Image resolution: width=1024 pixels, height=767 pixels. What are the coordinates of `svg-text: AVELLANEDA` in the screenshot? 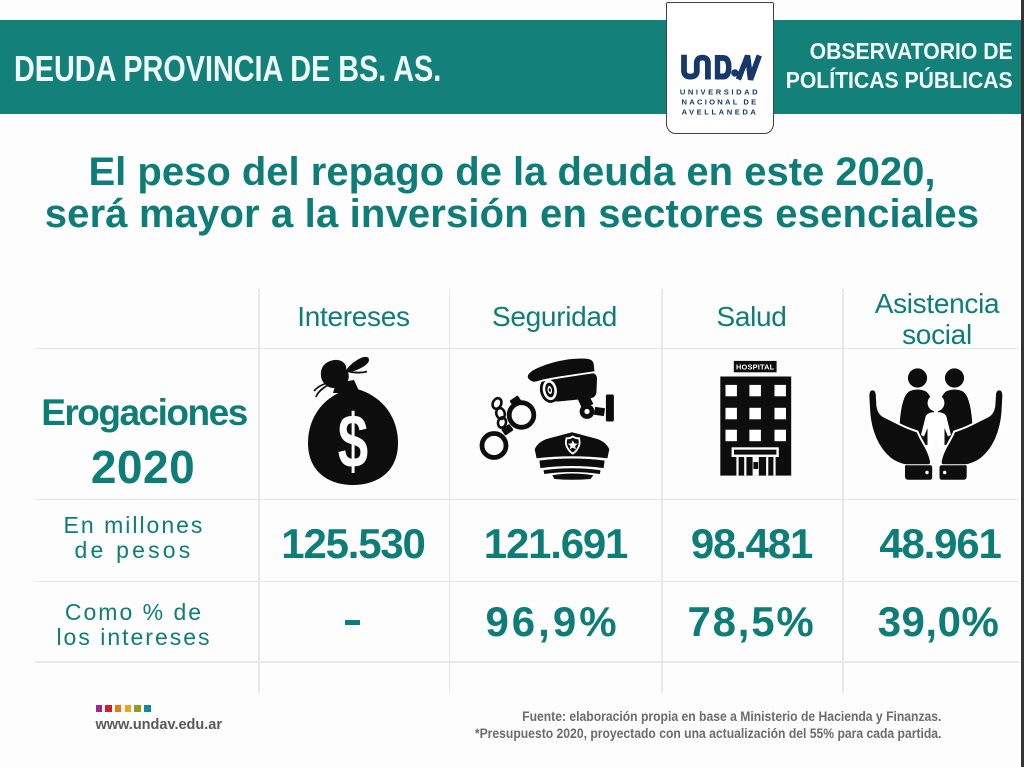 It's located at (720, 112).